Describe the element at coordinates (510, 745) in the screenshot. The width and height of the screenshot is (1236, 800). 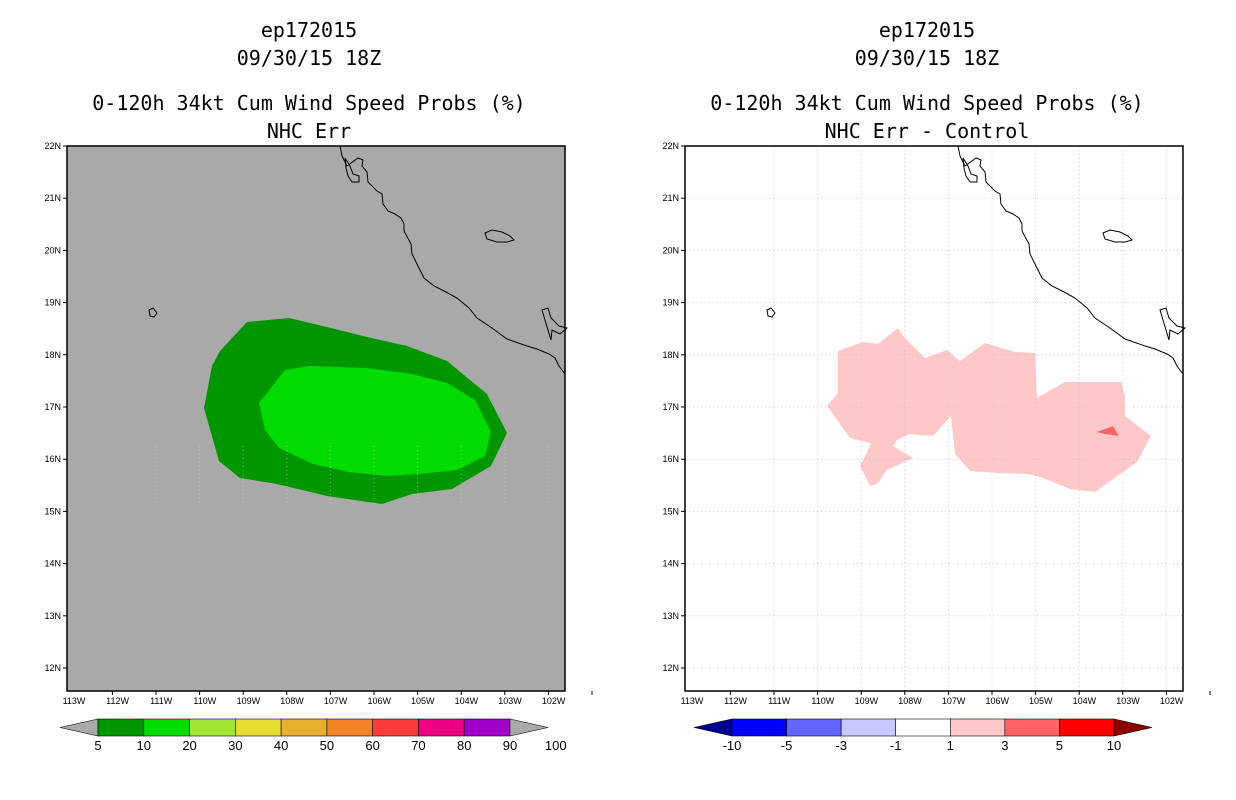
I see `colorbar-label: 90` at that location.